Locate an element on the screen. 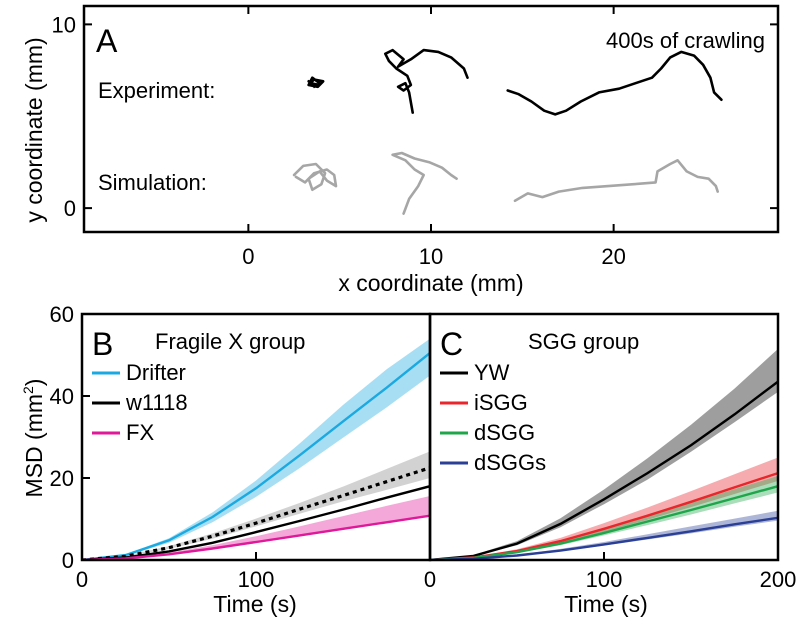 The width and height of the screenshot is (803, 619). panel-c-xlabel: Time (s) is located at coordinates (605, 604).